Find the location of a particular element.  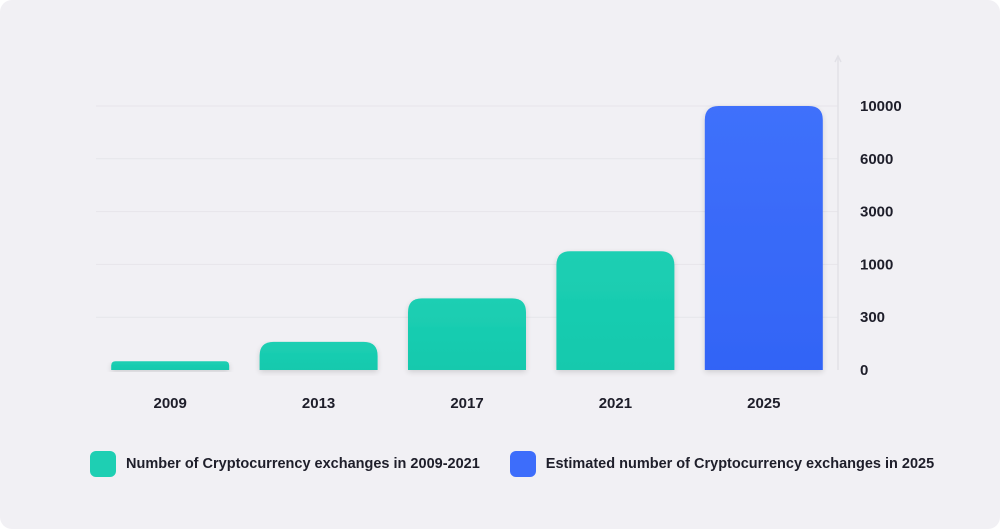

y-axis-arrow is located at coordinates (838, 58).